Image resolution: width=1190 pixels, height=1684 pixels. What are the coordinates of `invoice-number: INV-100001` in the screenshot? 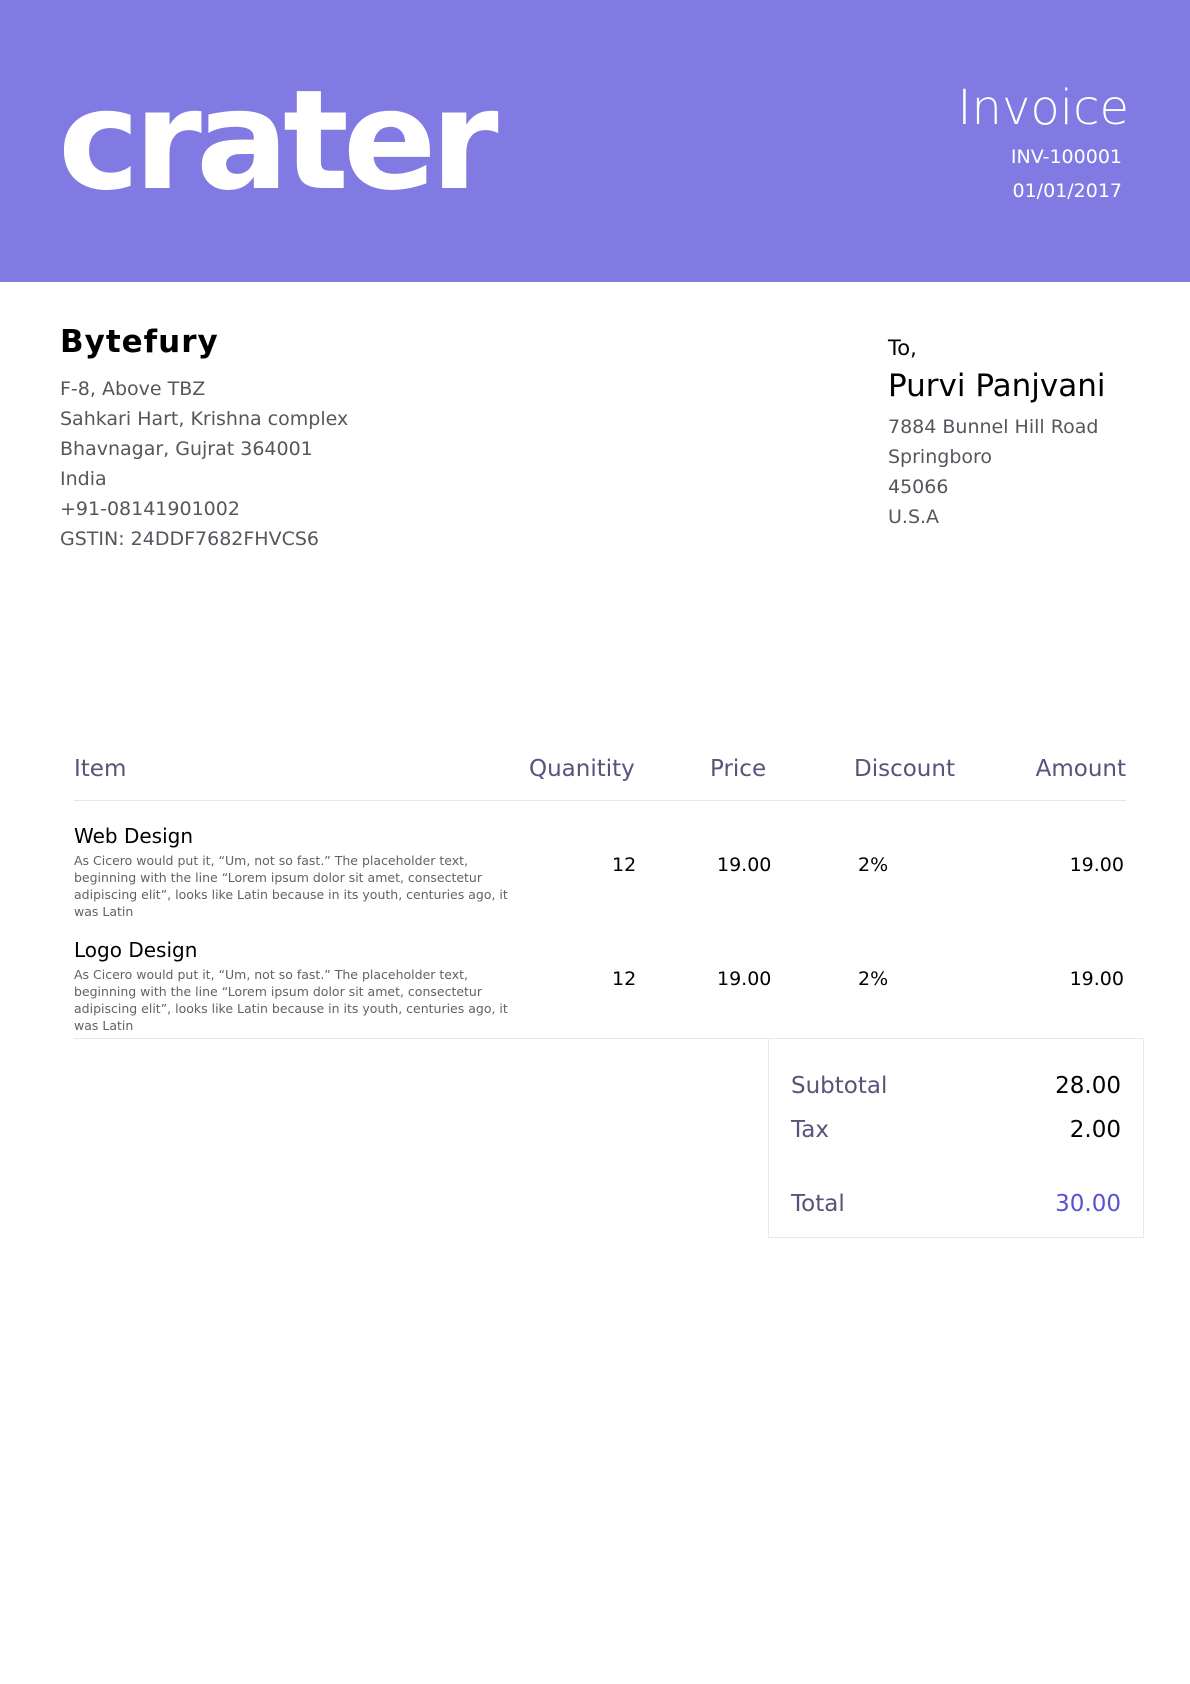 It's located at (1066, 157).